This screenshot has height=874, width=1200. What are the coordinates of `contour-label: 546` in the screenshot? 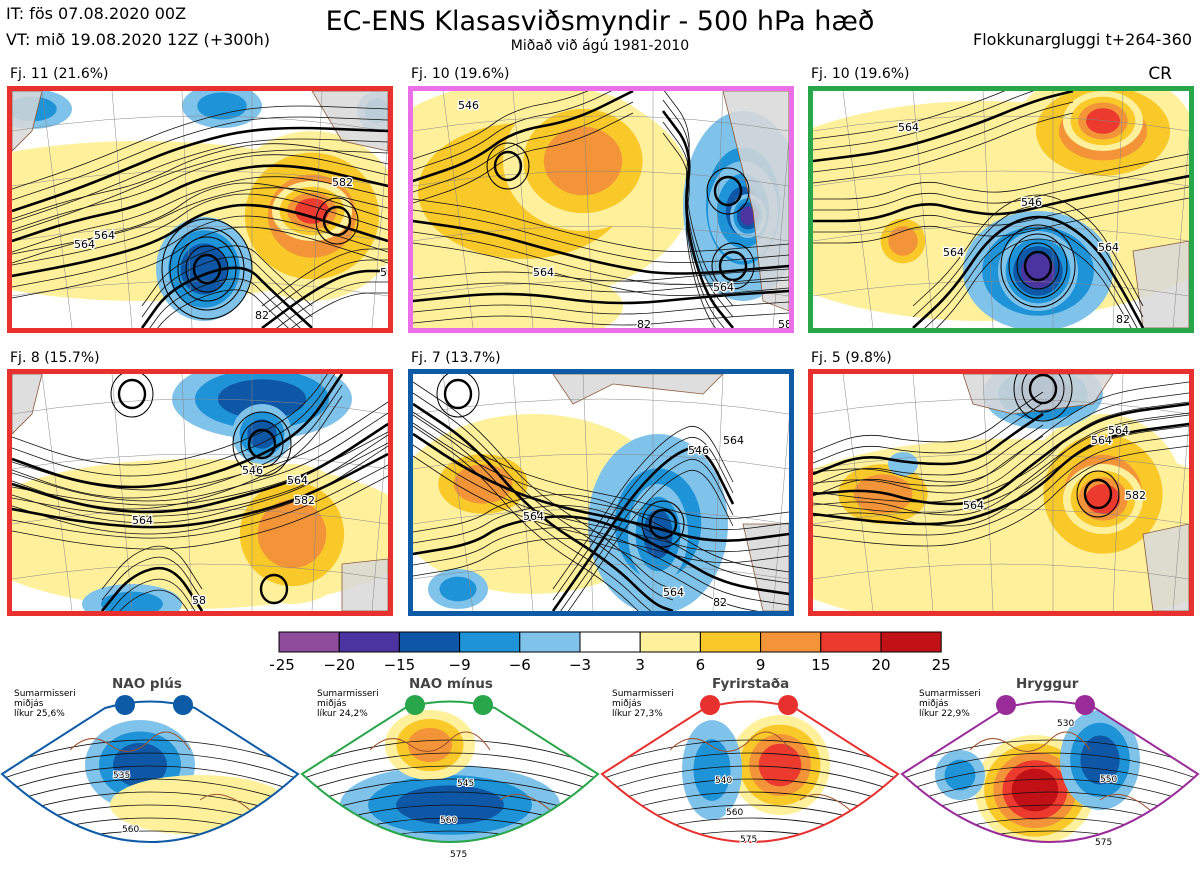 It's located at (698, 450).